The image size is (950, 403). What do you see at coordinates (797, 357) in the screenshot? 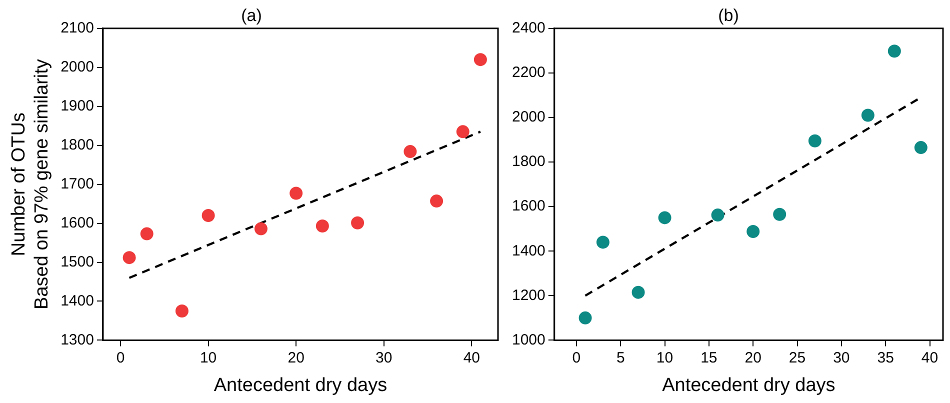
I see `x-tick-label: 25` at bounding box center [797, 357].